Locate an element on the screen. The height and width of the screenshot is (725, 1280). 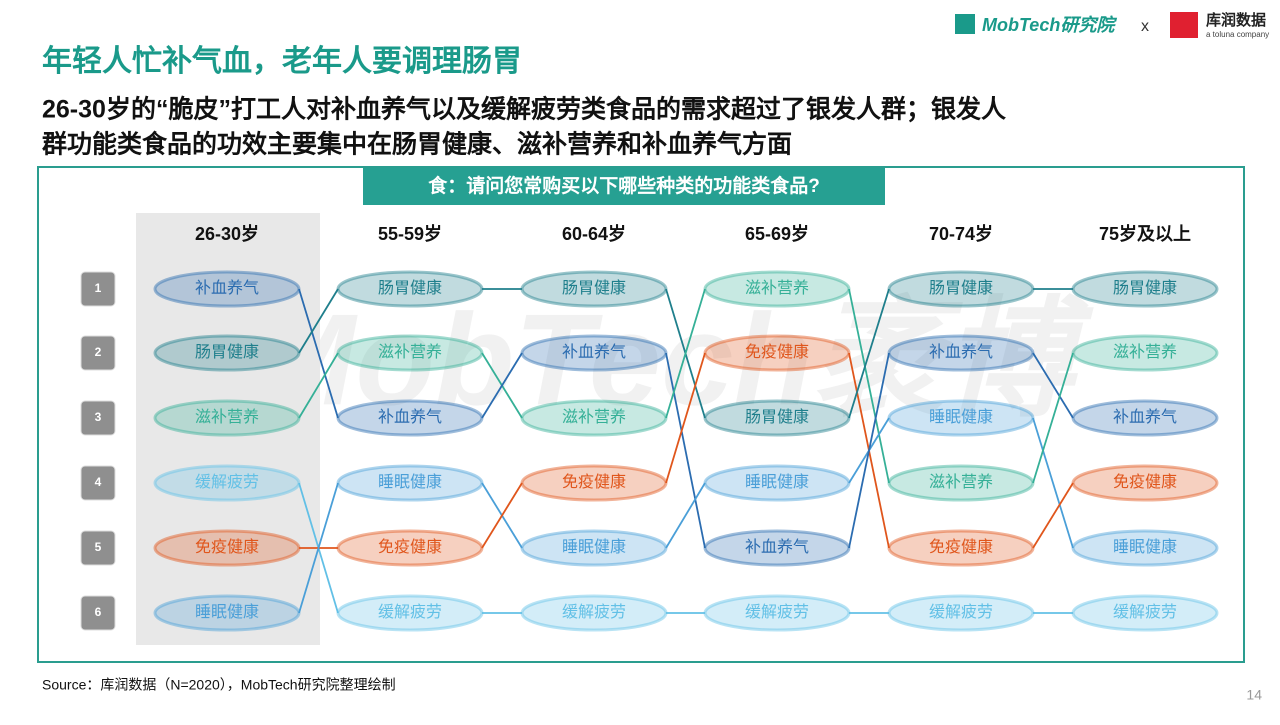
question-banner is located at coordinates (624, 186).